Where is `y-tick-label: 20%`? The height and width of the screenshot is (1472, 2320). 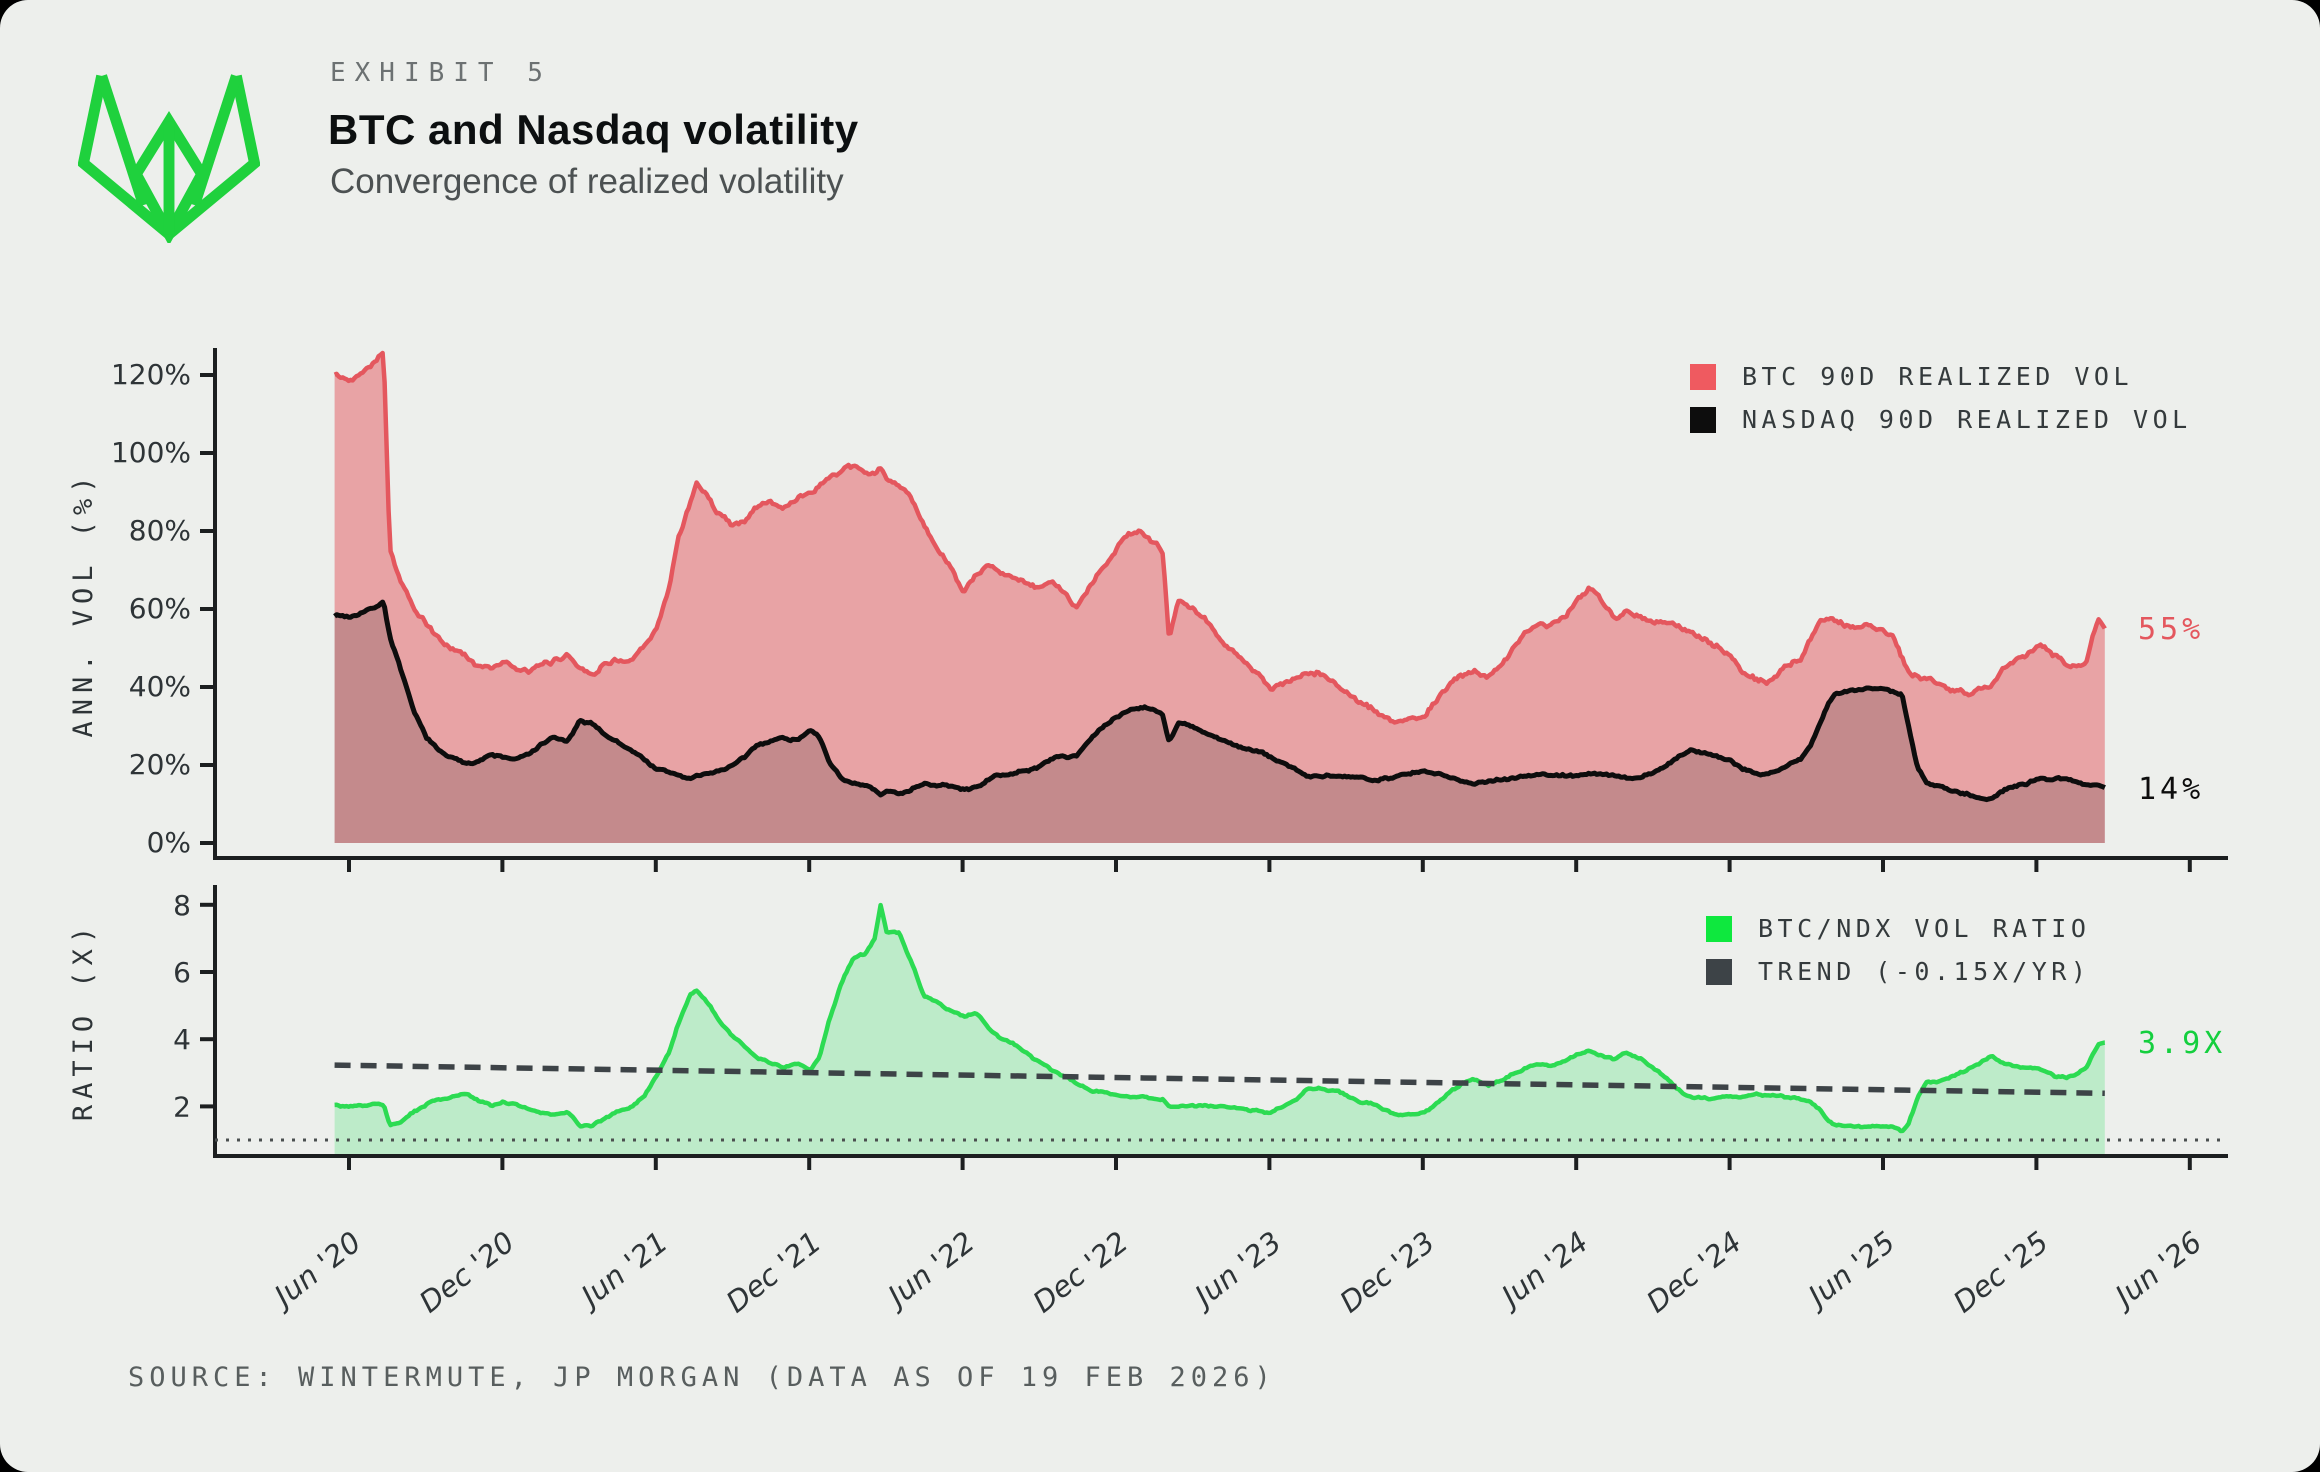 y-tick-label: 20% is located at coordinates (160, 764).